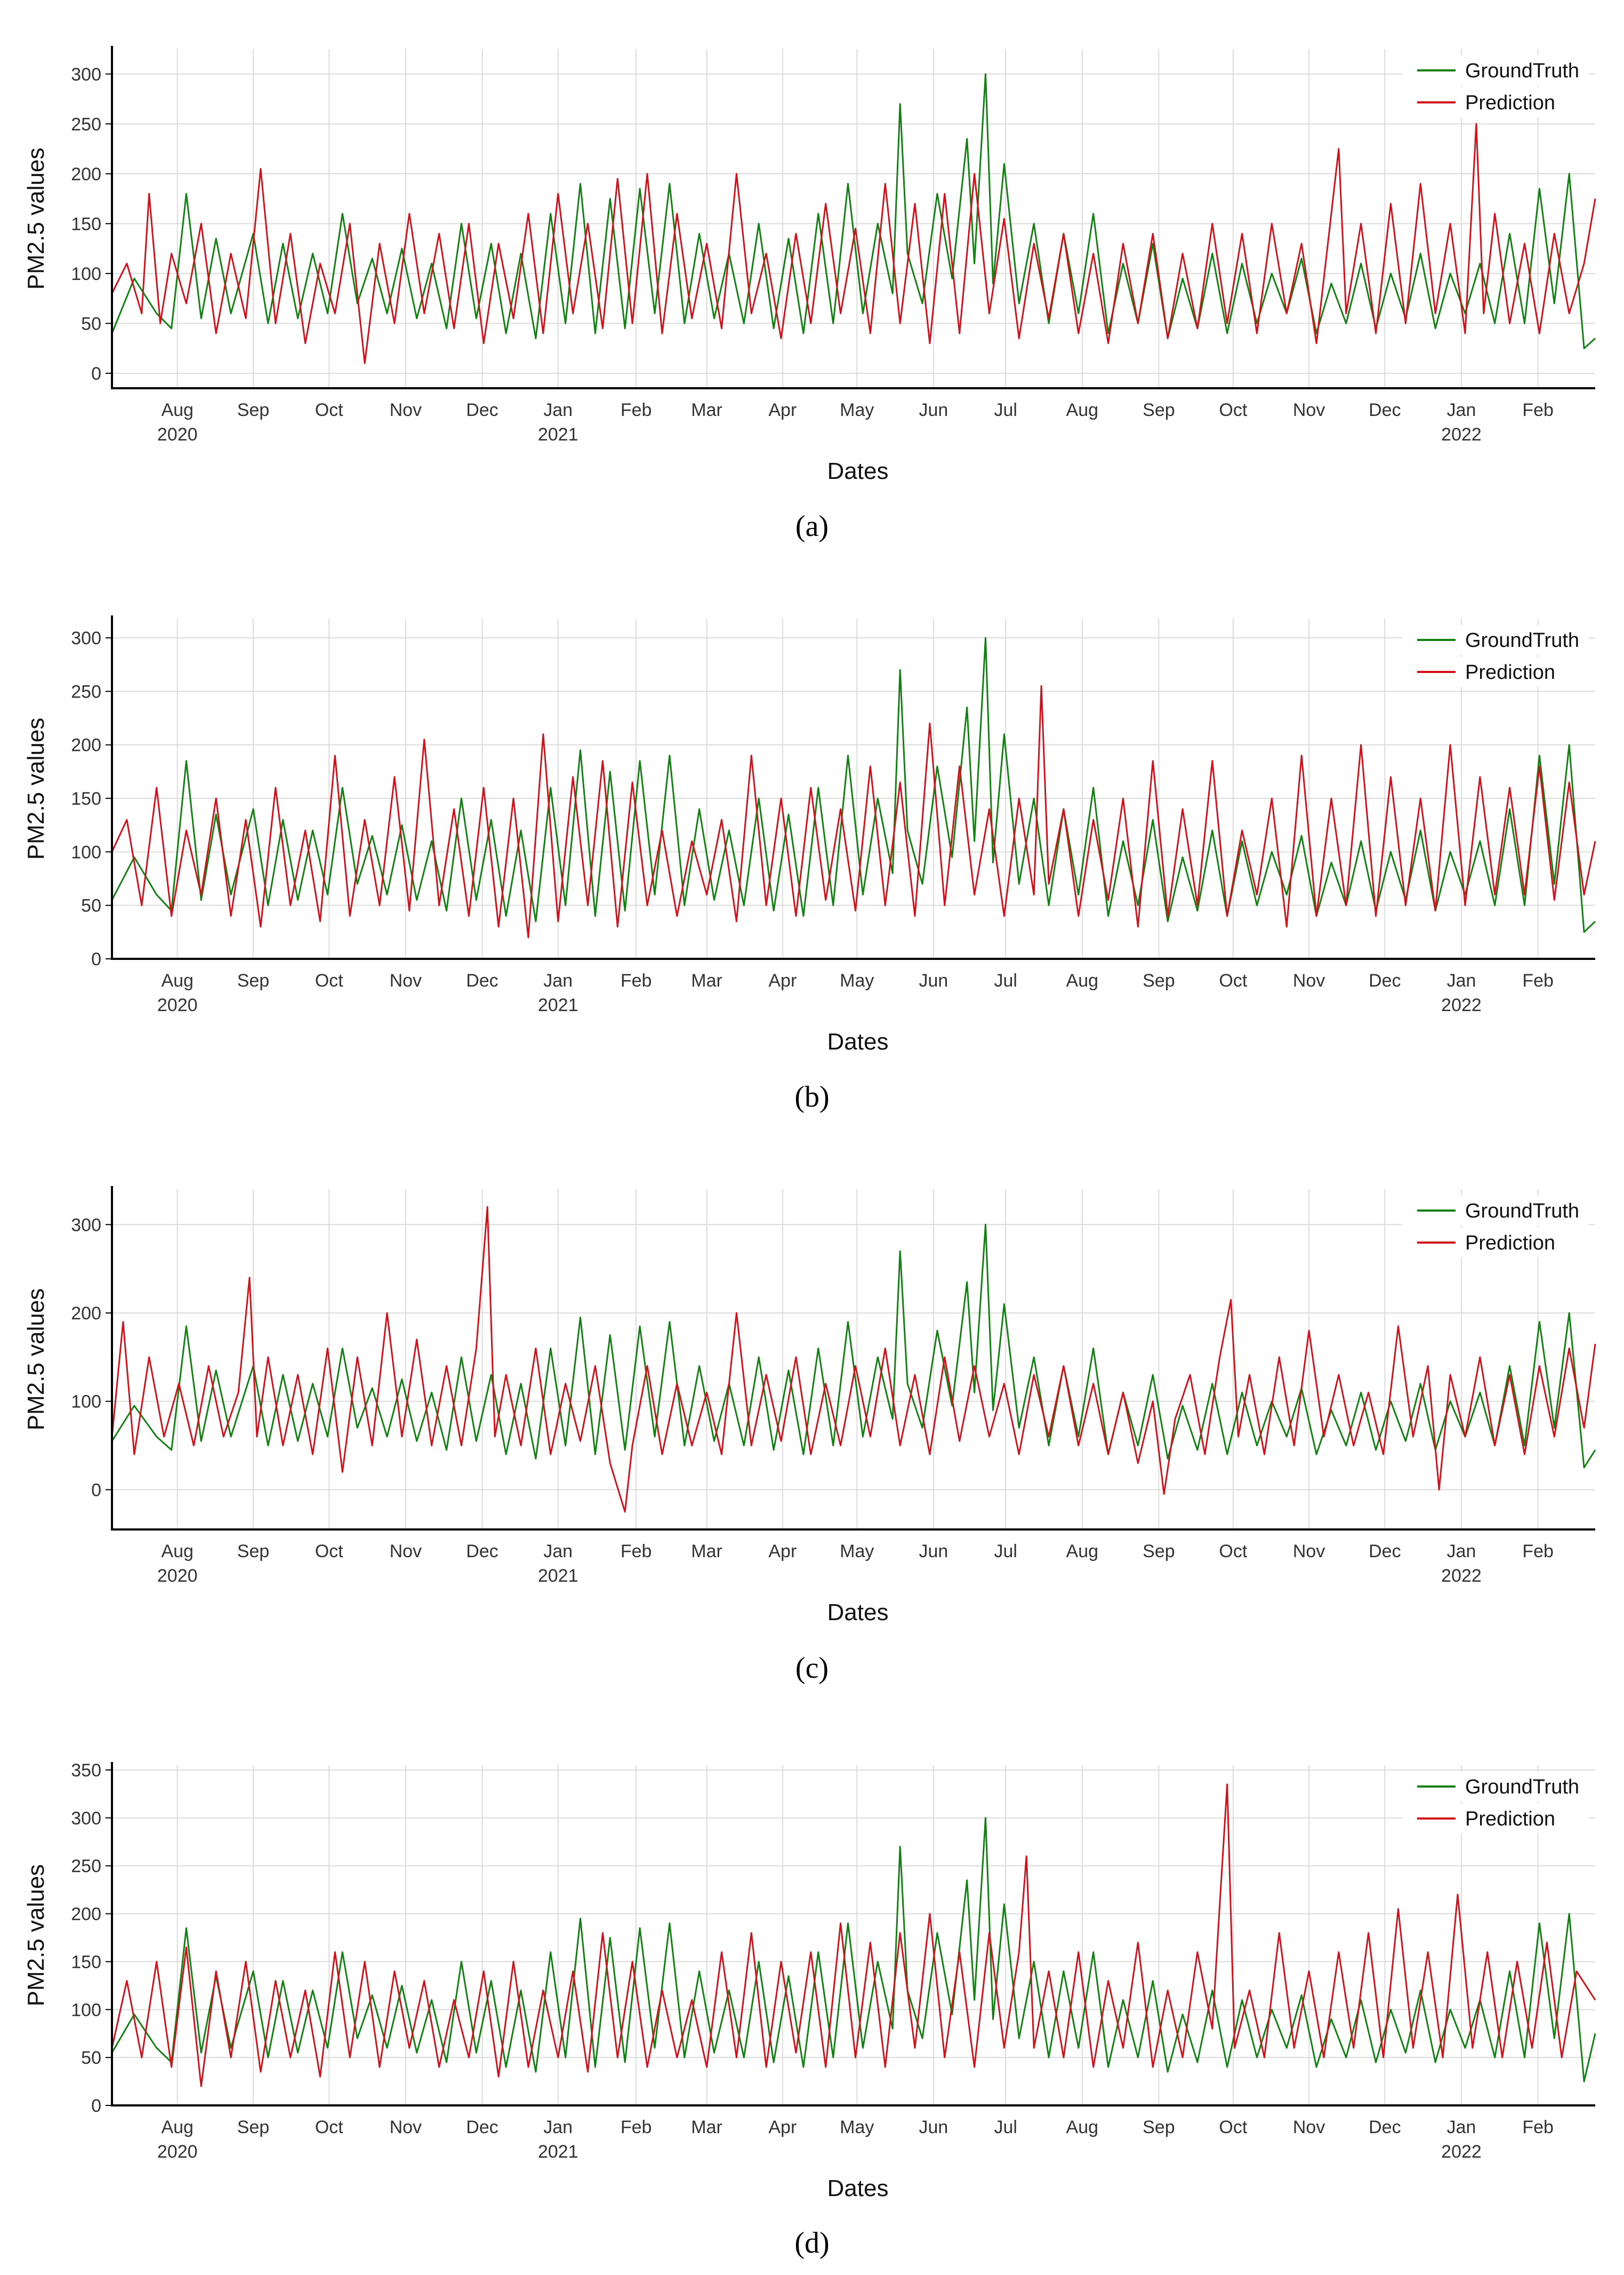 The image size is (1624, 2275). Describe the element at coordinates (86, 799) in the screenshot. I see `y-tick-label: 150` at that location.